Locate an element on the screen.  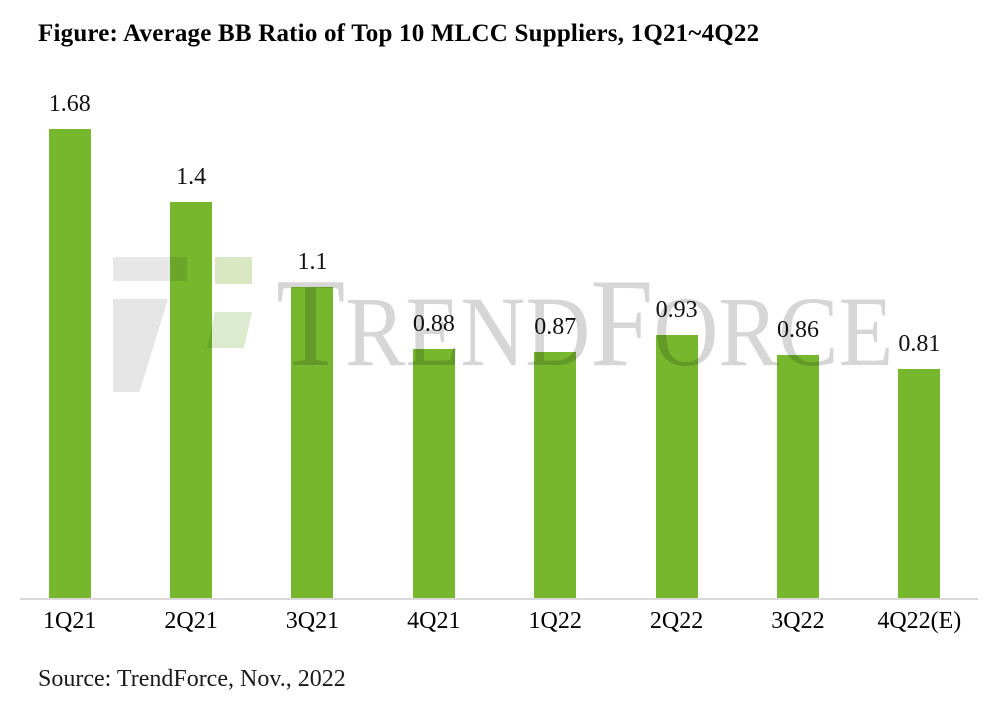
chart-column: 1.4 is located at coordinates (190, 344).